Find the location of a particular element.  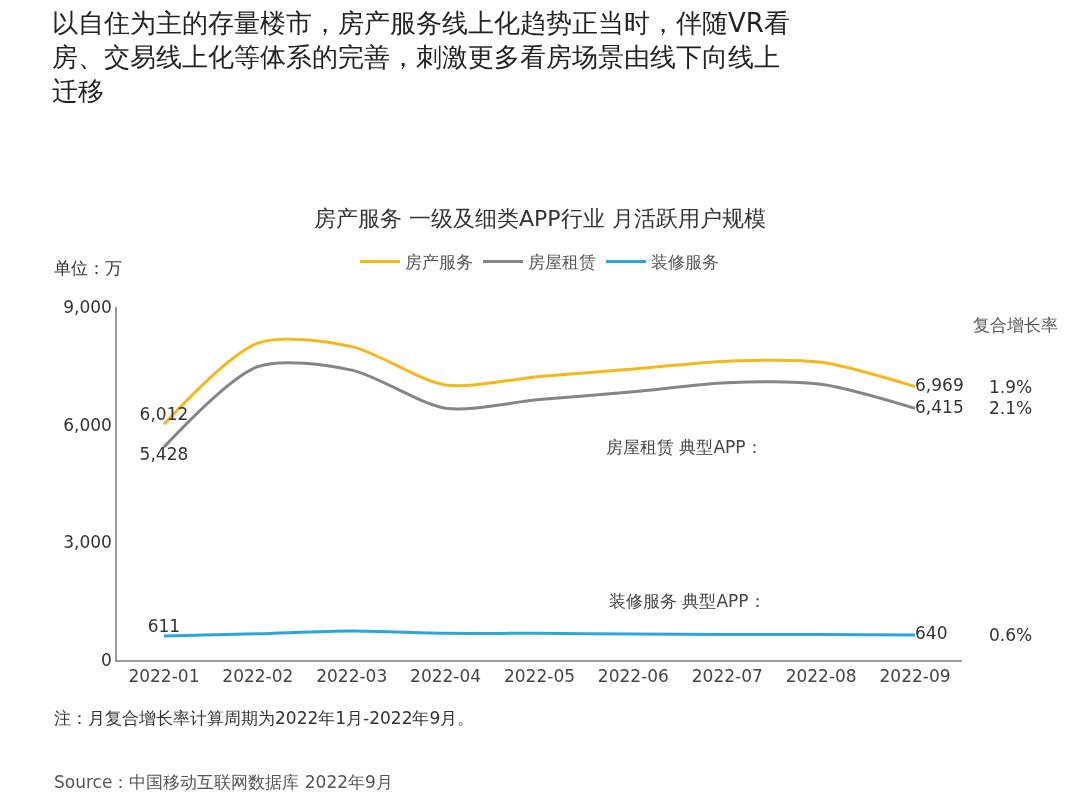

chart-title: 以自住为主的存量楼市，房产服务线上化趋势正当时，伴随VR看房、交易线上化等体系的完善，刺激更多看房场景由线下向线上迁移 is located at coordinates (421, 57).